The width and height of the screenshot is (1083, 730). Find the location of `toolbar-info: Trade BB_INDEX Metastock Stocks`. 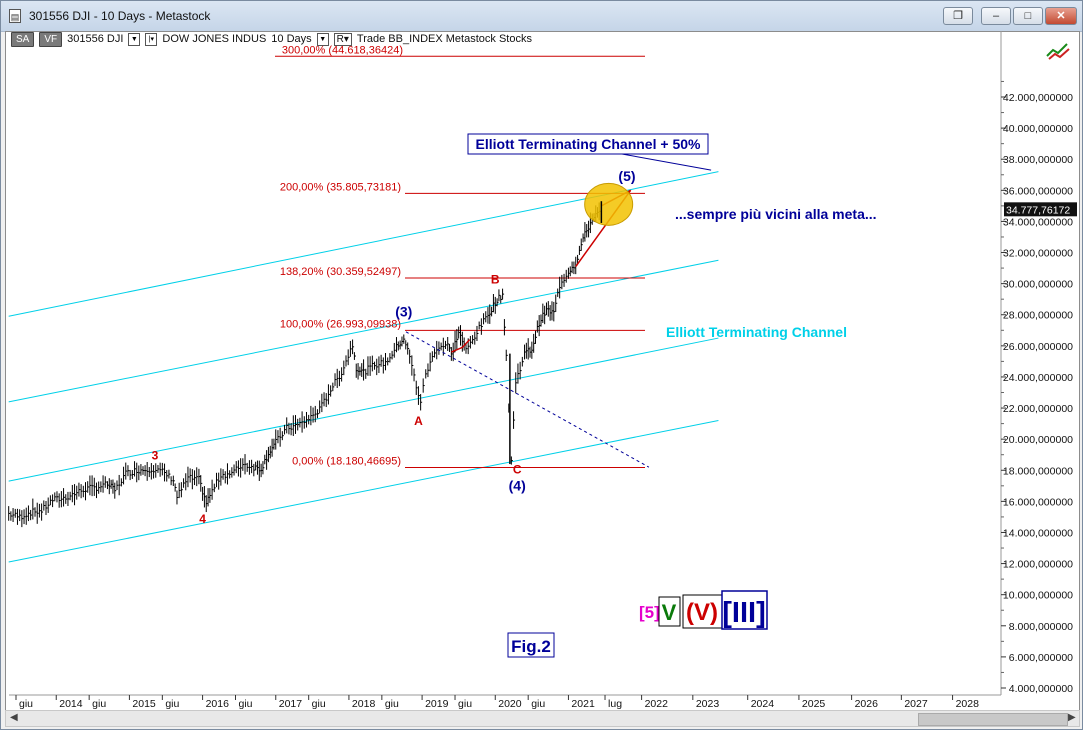

toolbar-info: Trade BB_INDEX Metastock Stocks is located at coordinates (444, 39).